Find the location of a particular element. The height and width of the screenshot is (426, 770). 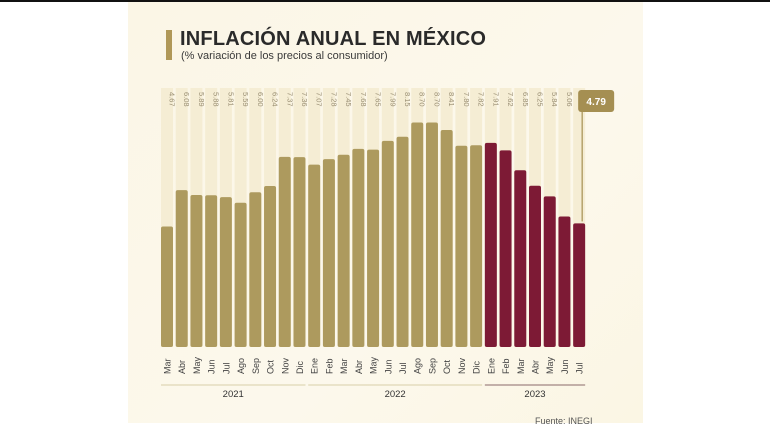

value-label: 6.00 is located at coordinates (260, 99).